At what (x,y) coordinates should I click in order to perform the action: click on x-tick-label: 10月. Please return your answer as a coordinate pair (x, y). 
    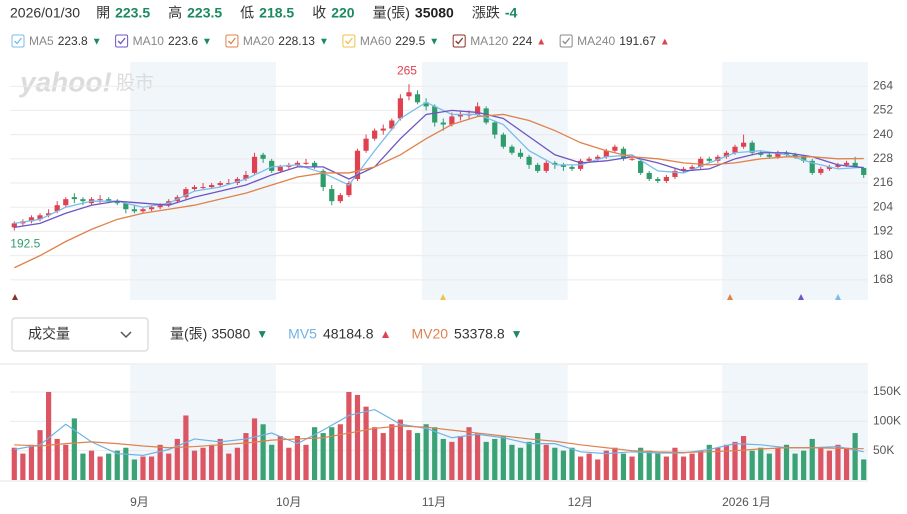
    Looking at the image, I should click on (288, 502).